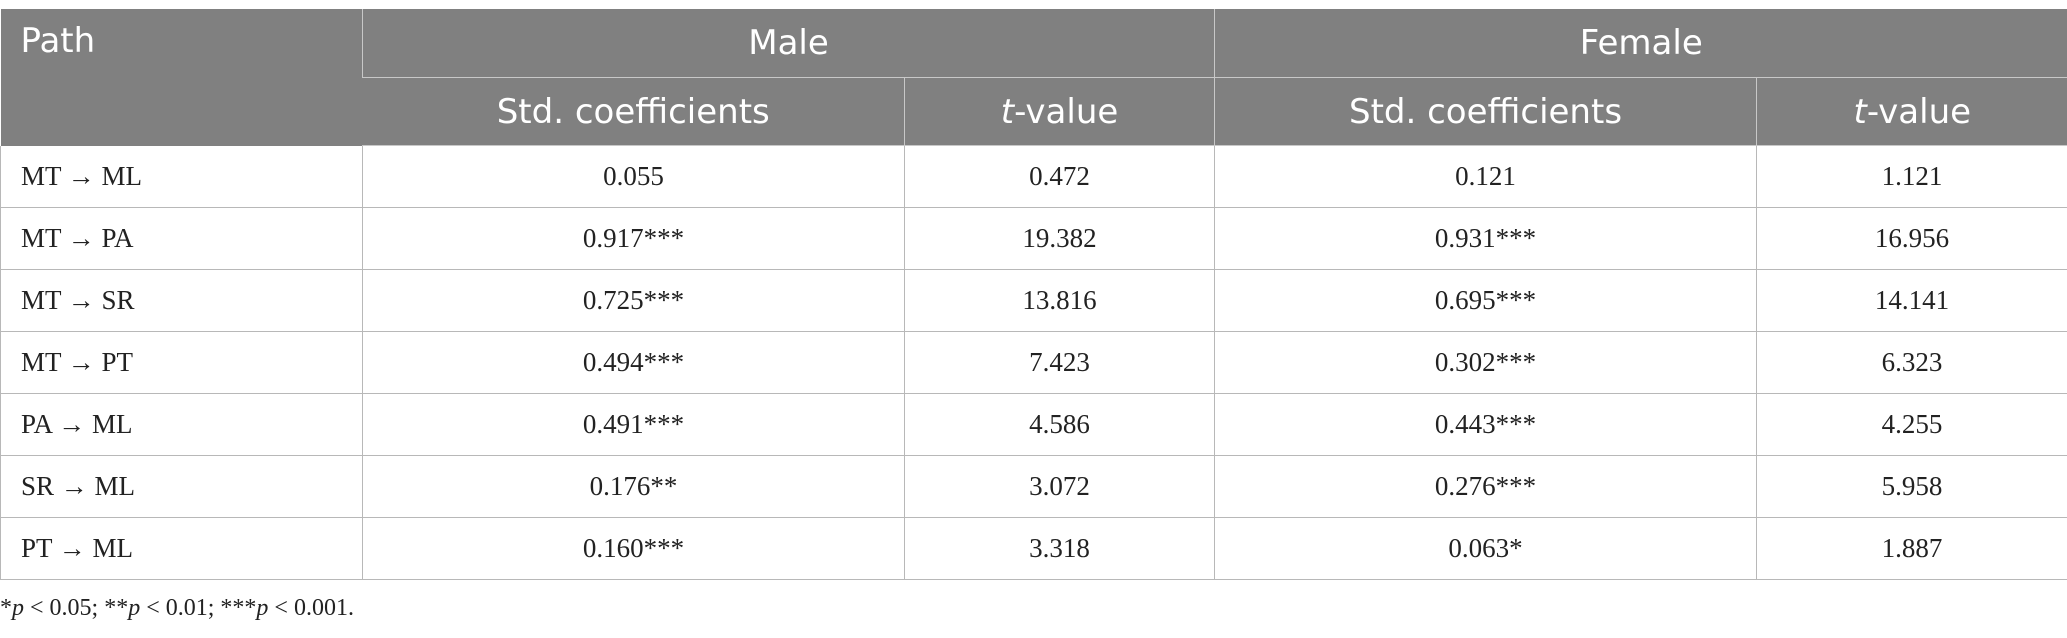  I want to click on cell-male-coef: 0.725***, so click(633, 300).